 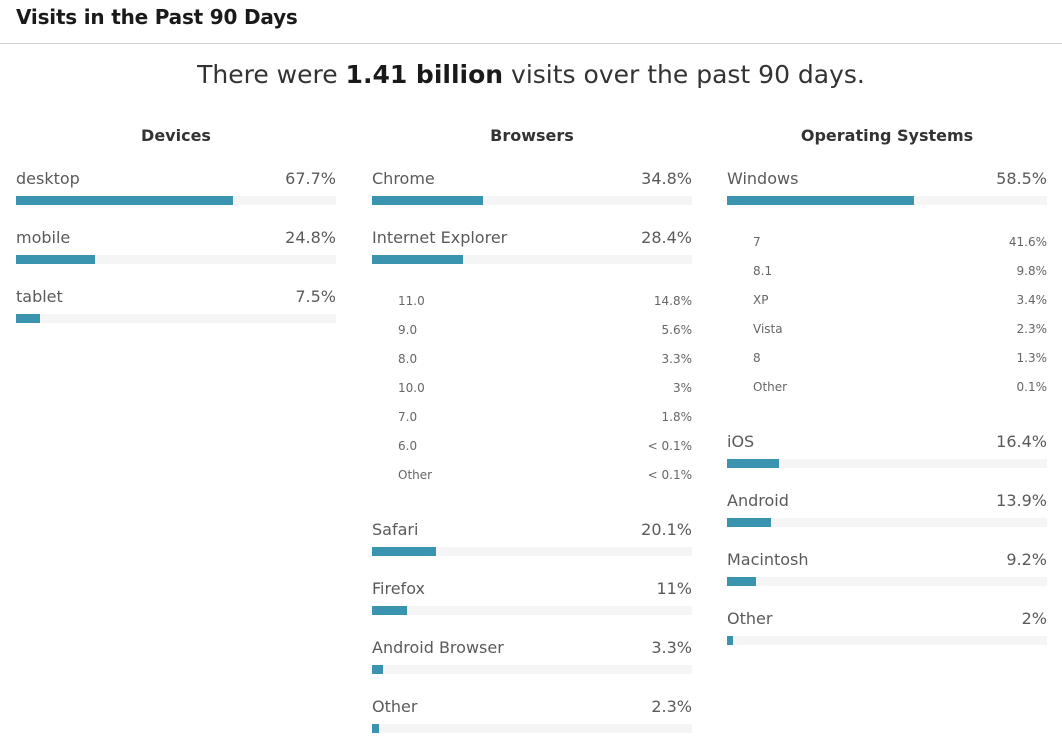 I want to click on sub-label: 7.0, so click(x=408, y=417).